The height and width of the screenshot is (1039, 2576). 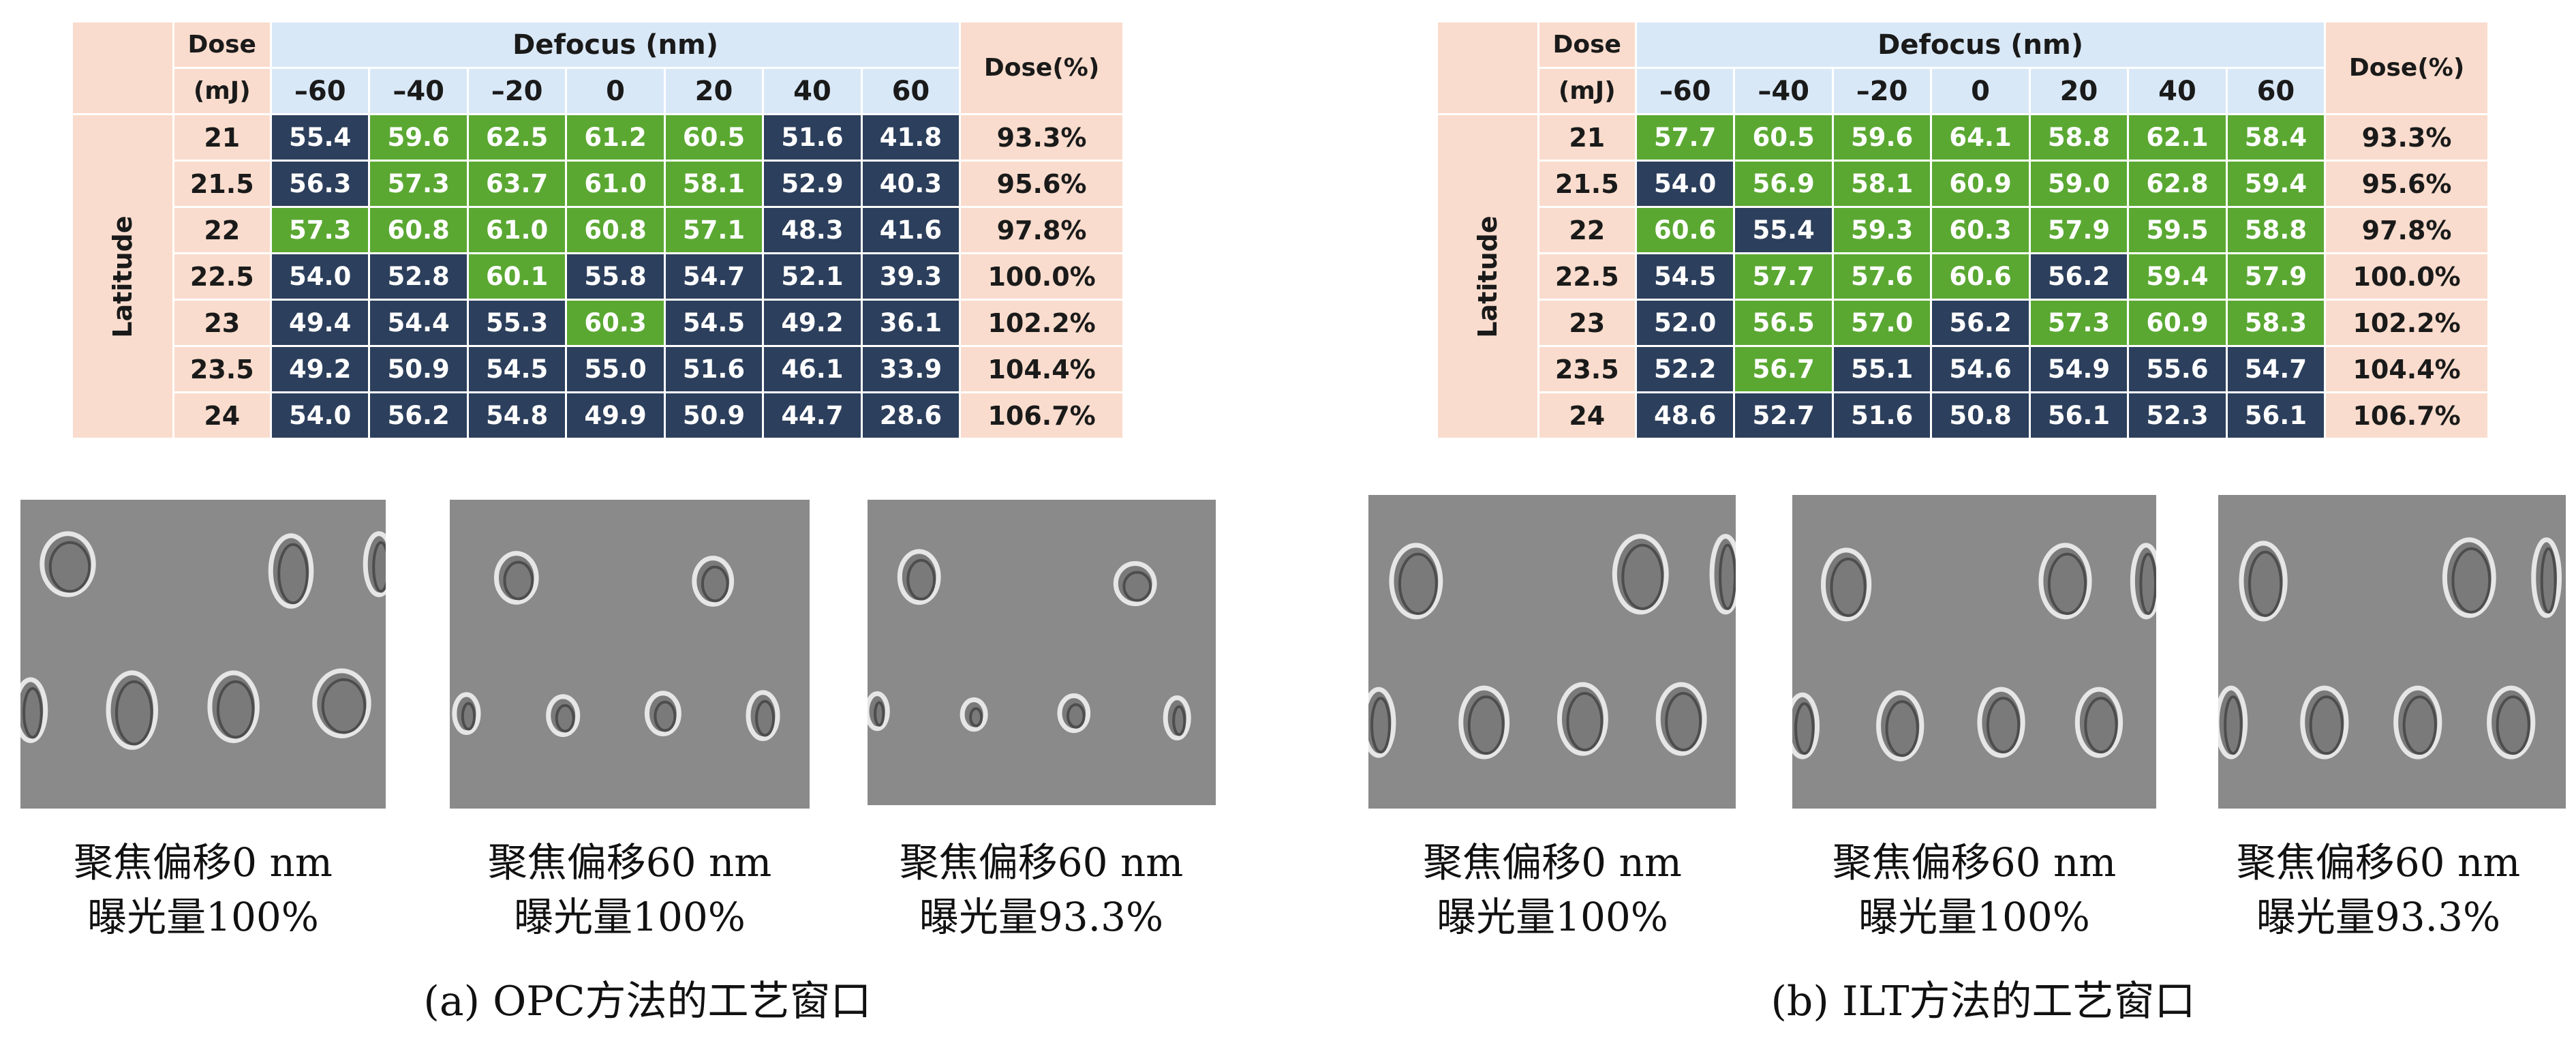 What do you see at coordinates (2276, 369) in the screenshot?
I see `value-cell: 54.7` at bounding box center [2276, 369].